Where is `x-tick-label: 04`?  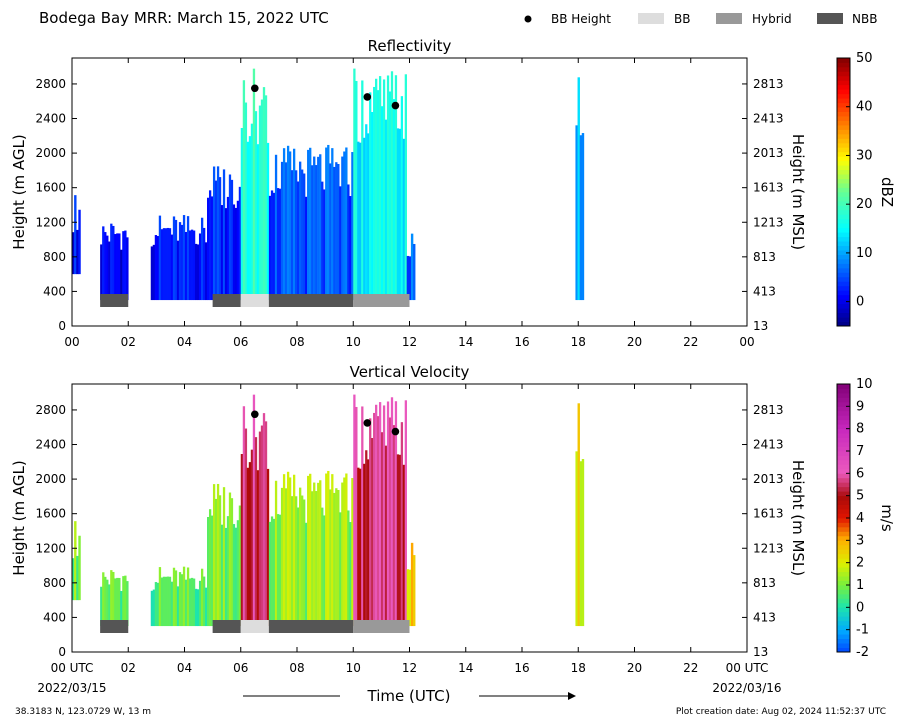
x-tick-label: 04 is located at coordinates (184, 668).